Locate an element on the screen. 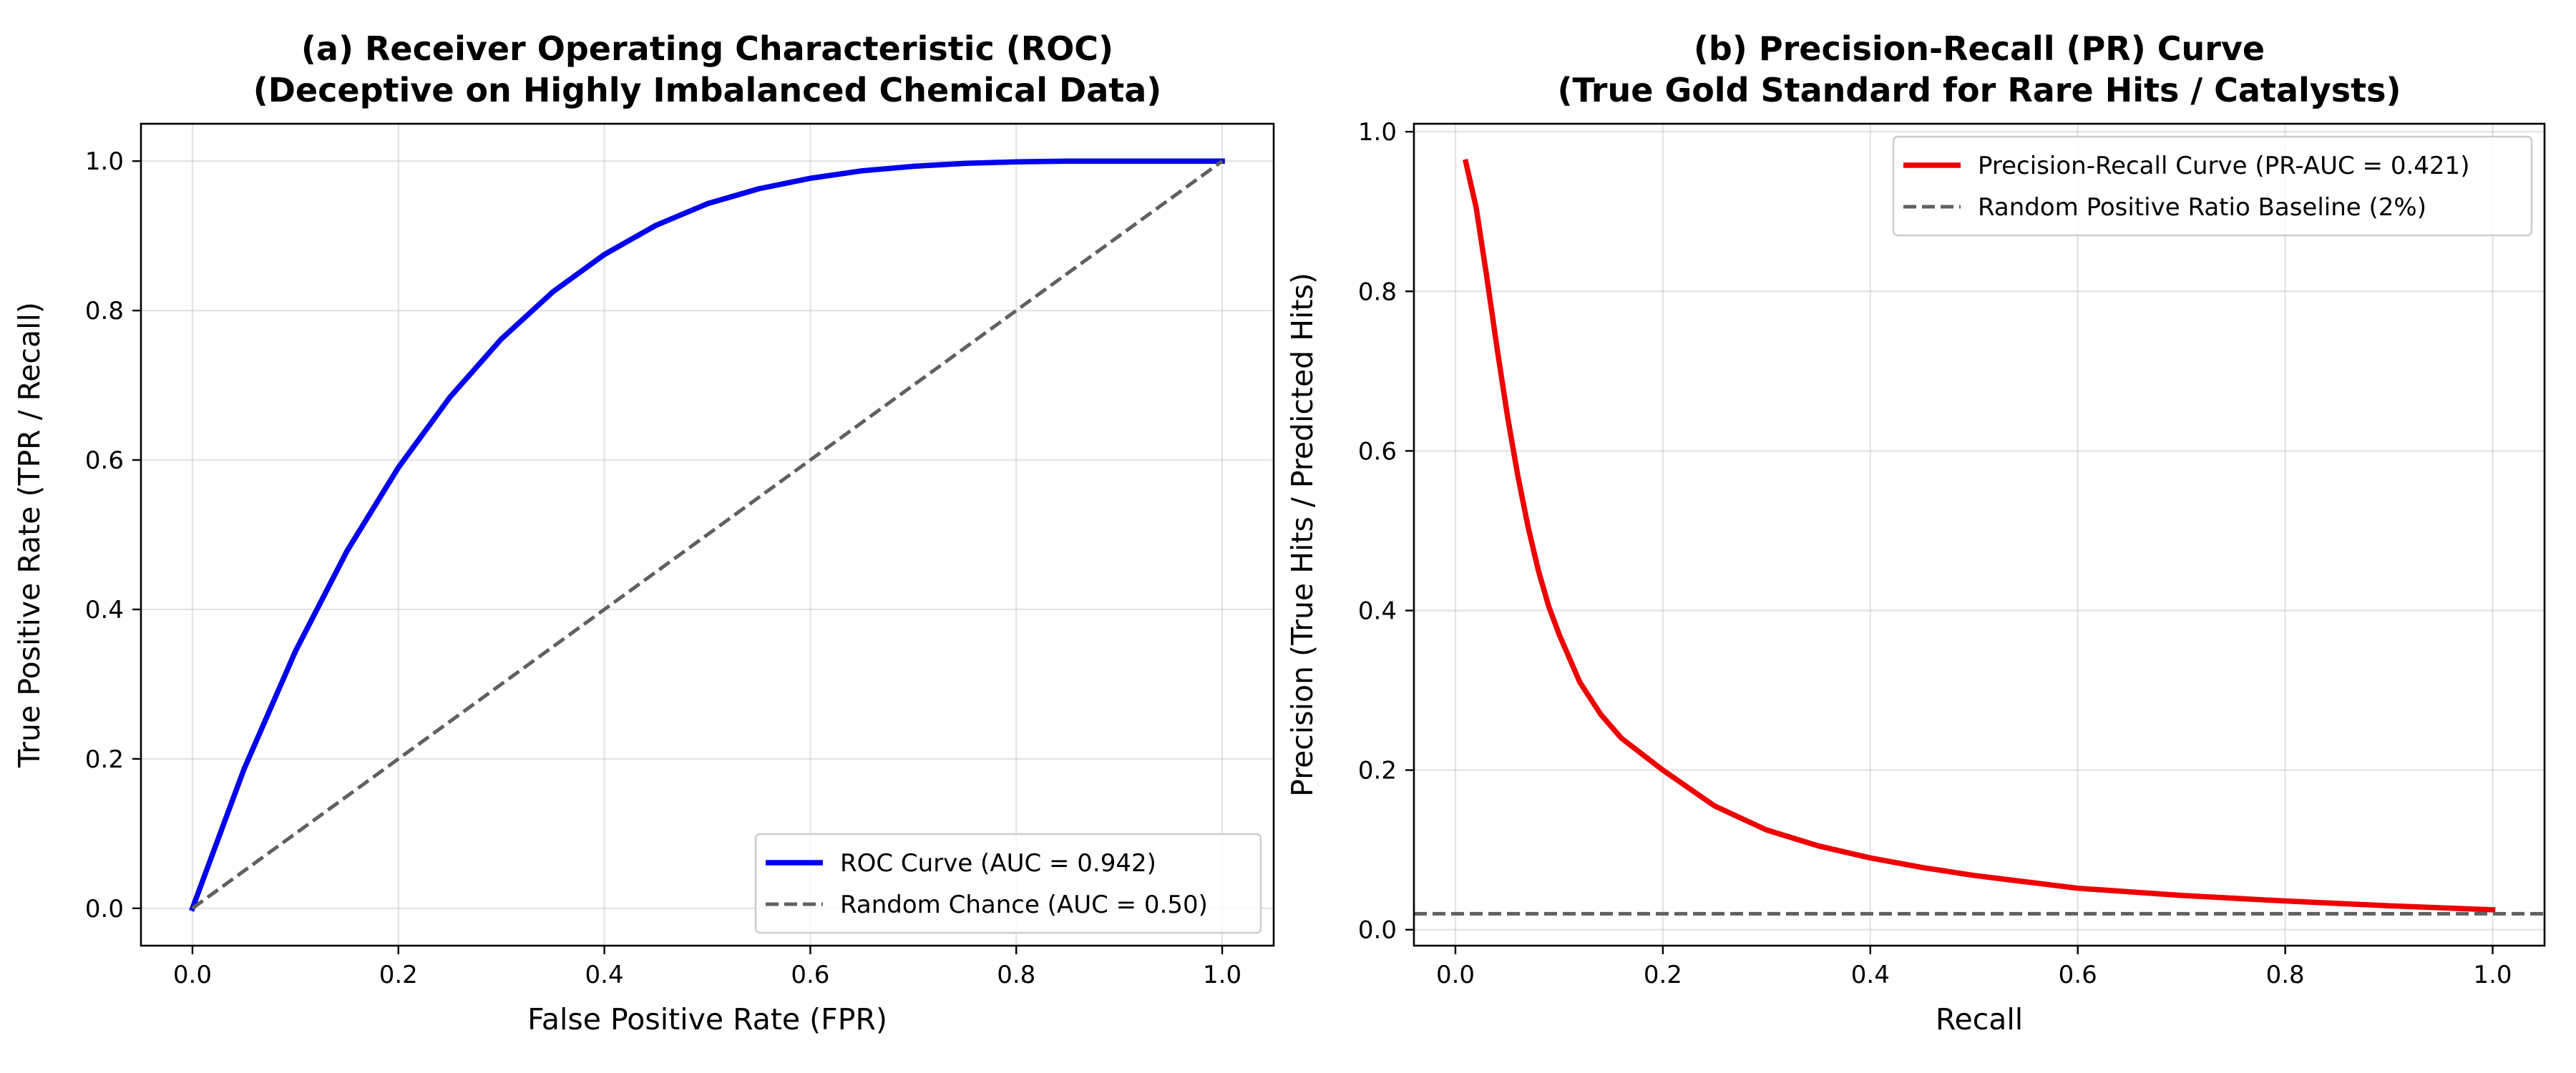 The image size is (2576, 1073). chart-title-line-1: (b) Precision-Recall (PR) Curve is located at coordinates (1979, 48).